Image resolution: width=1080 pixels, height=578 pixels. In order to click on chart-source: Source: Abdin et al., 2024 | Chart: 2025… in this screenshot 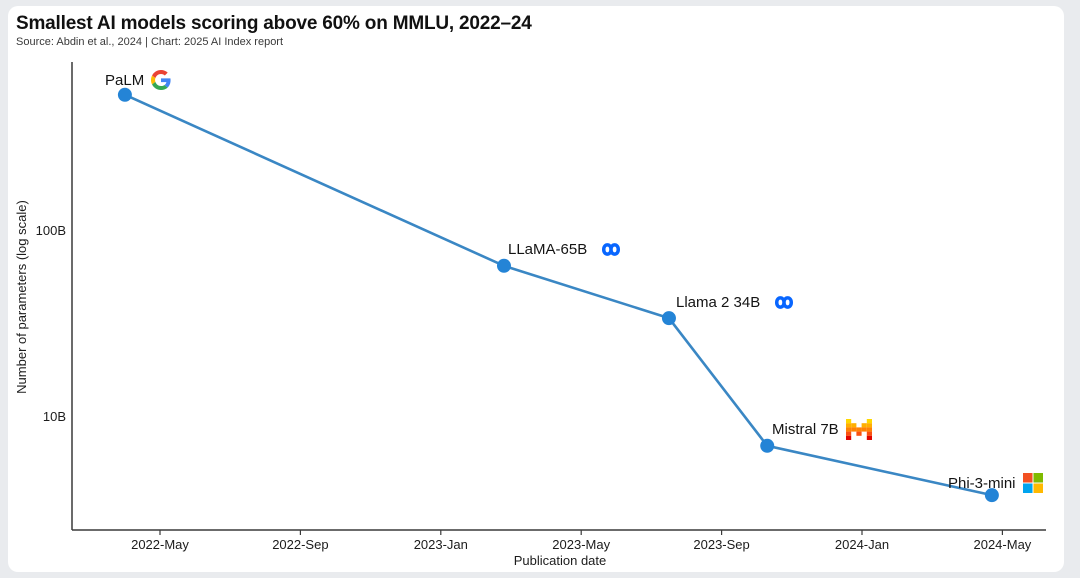, I will do `click(150, 42)`.